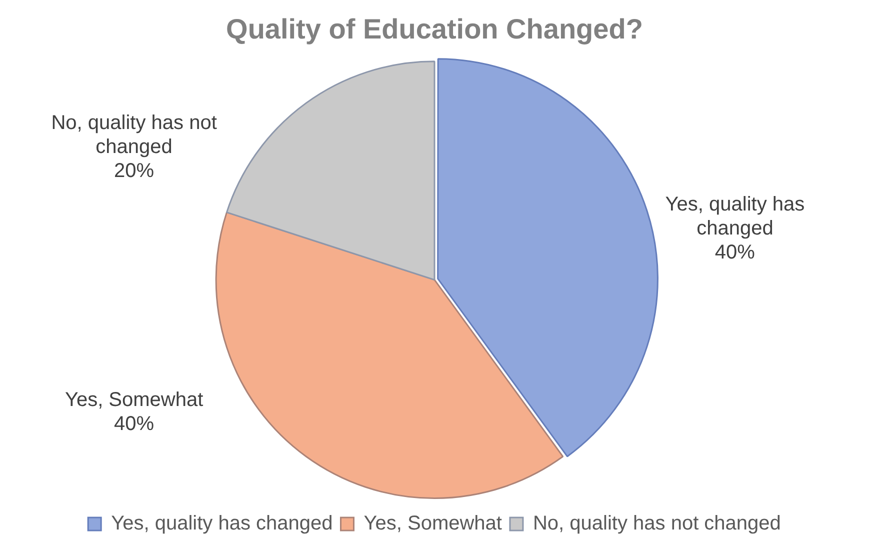  I want to click on slice-label: Yes, quality has changed, so click(735, 217).